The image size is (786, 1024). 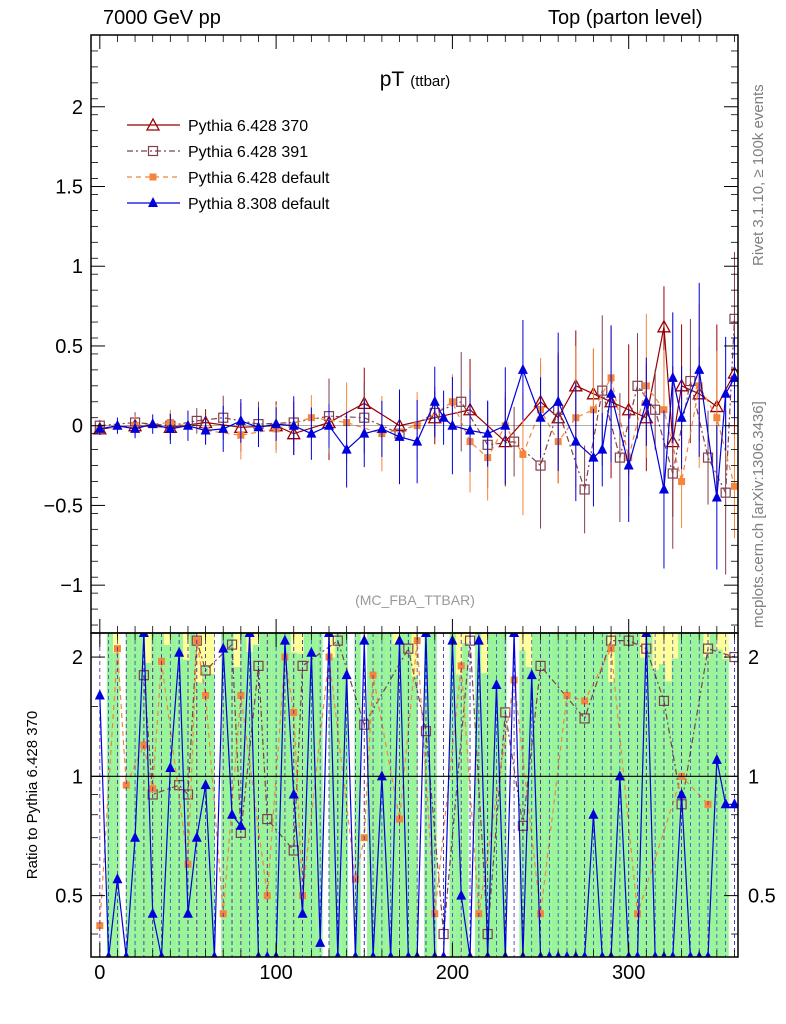 I want to click on ratio-y-tick-label-right: 0.5, so click(x=762, y=897).